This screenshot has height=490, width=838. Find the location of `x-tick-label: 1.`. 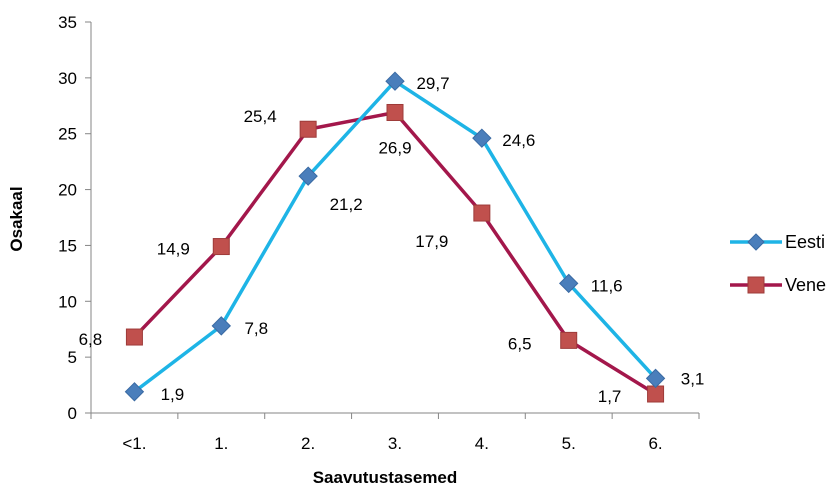

x-tick-label: 1. is located at coordinates (221, 443).